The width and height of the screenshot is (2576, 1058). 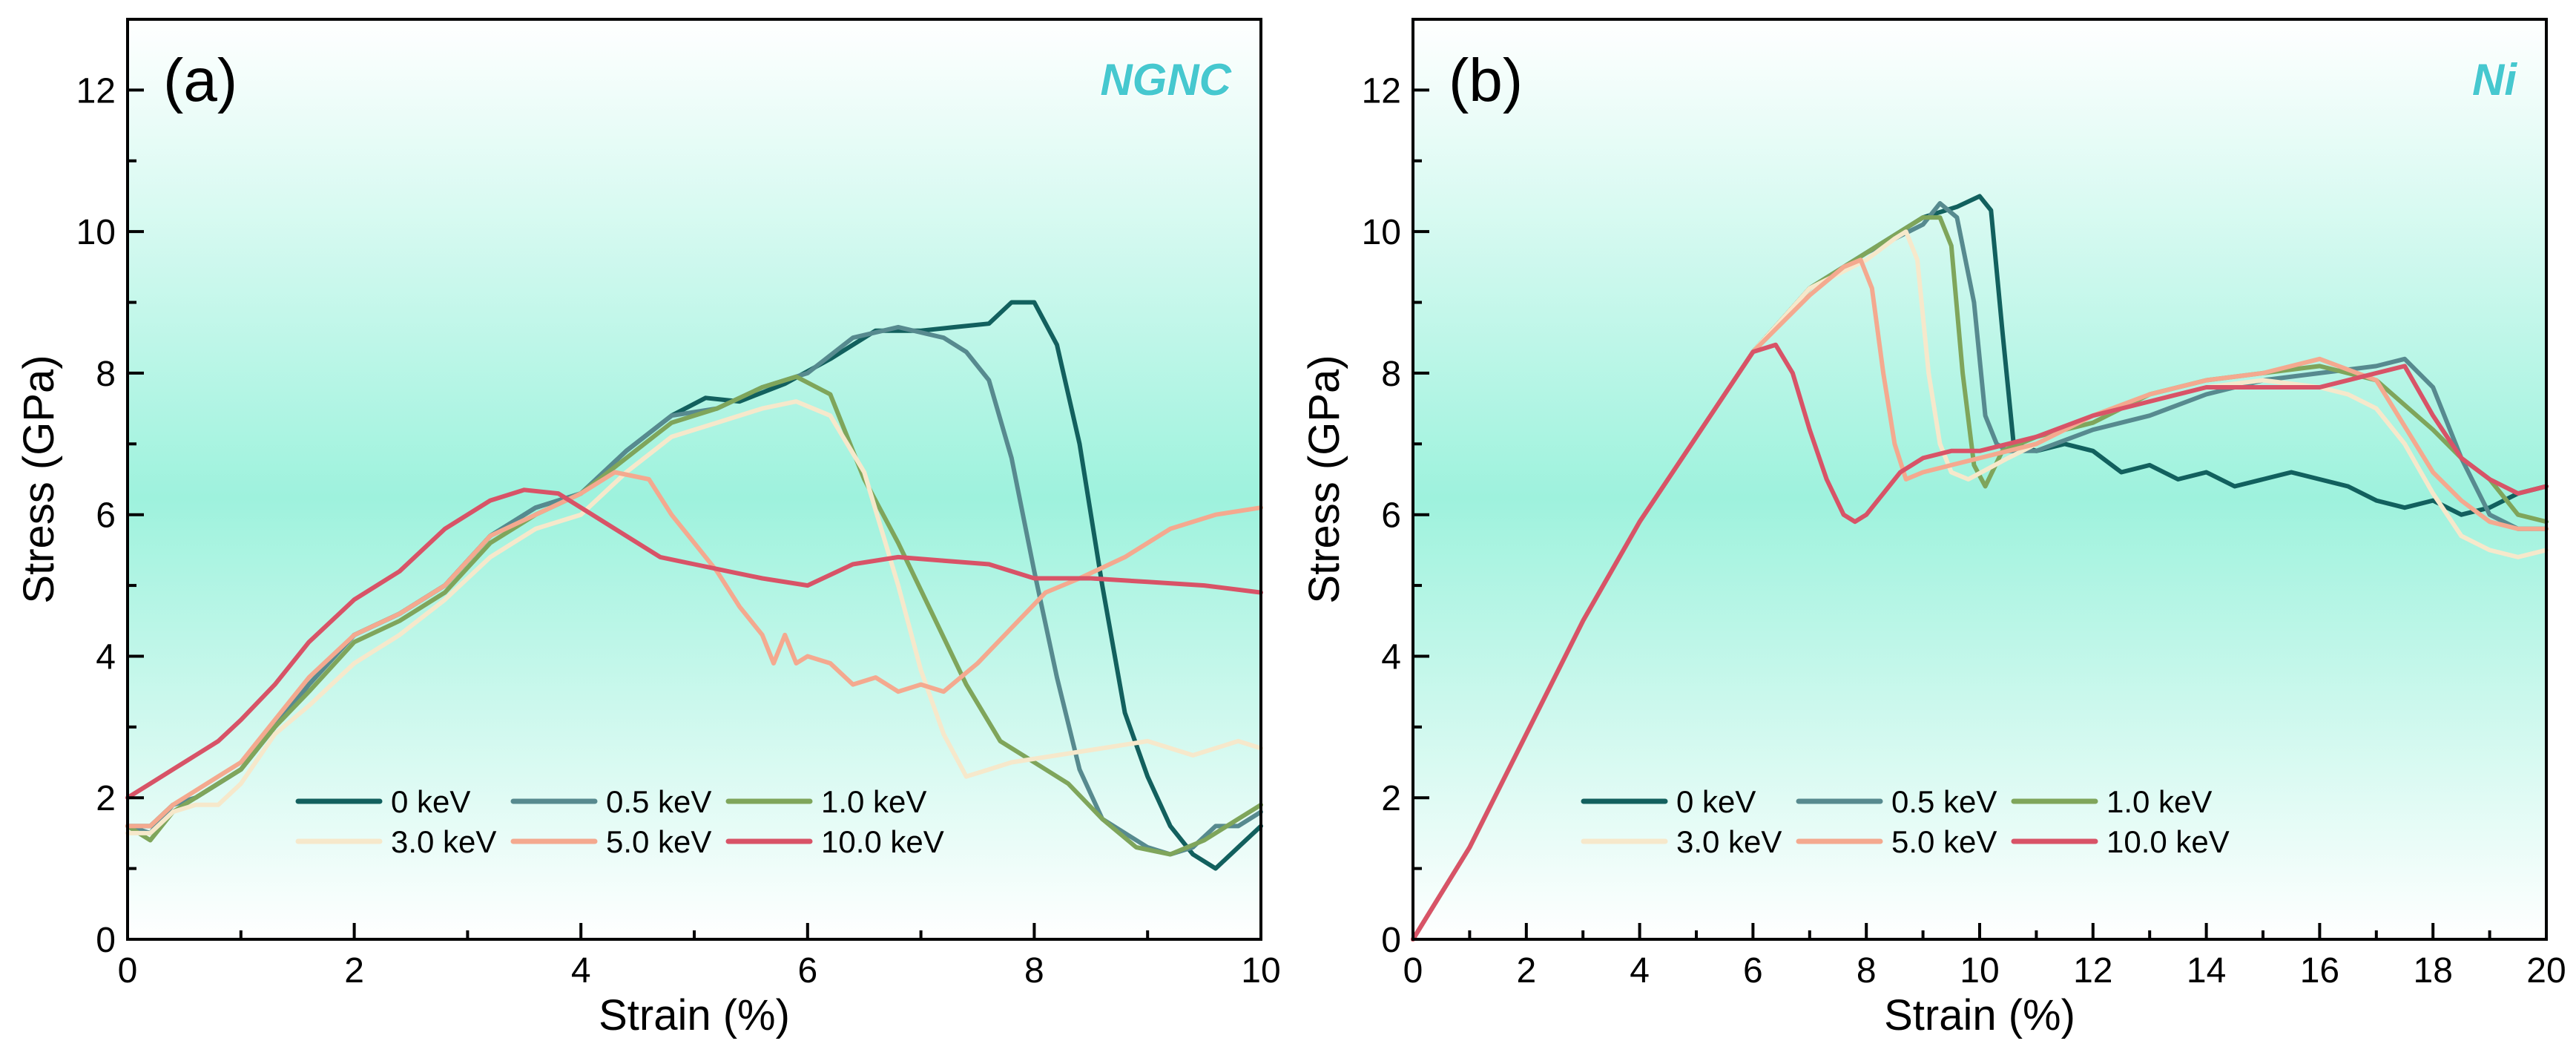 What do you see at coordinates (1980, 1015) in the screenshot?
I see `panel-b-x-axis-label: Strain (%)` at bounding box center [1980, 1015].